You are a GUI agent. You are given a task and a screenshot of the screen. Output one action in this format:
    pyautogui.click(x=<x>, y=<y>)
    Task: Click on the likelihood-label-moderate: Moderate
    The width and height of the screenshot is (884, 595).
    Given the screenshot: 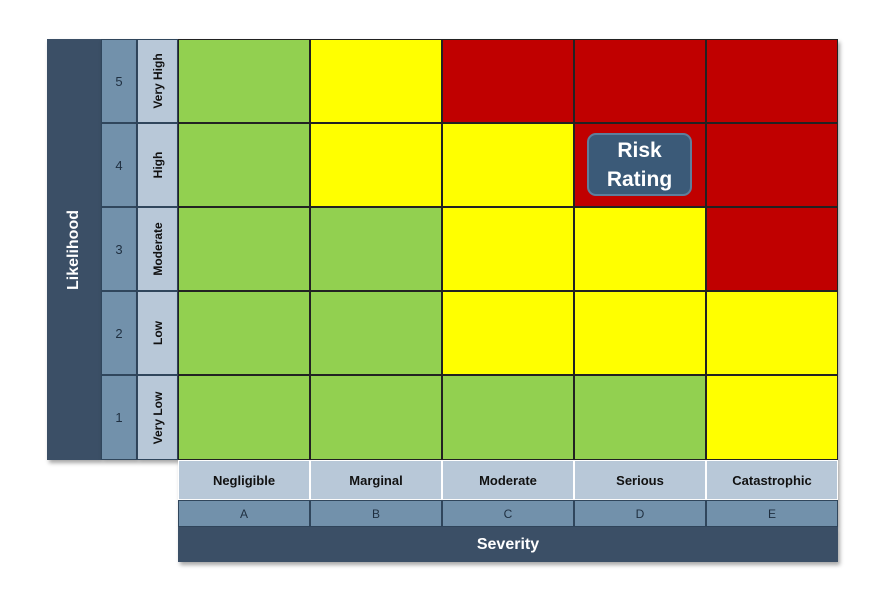 What is the action you would take?
    pyautogui.click(x=157, y=249)
    